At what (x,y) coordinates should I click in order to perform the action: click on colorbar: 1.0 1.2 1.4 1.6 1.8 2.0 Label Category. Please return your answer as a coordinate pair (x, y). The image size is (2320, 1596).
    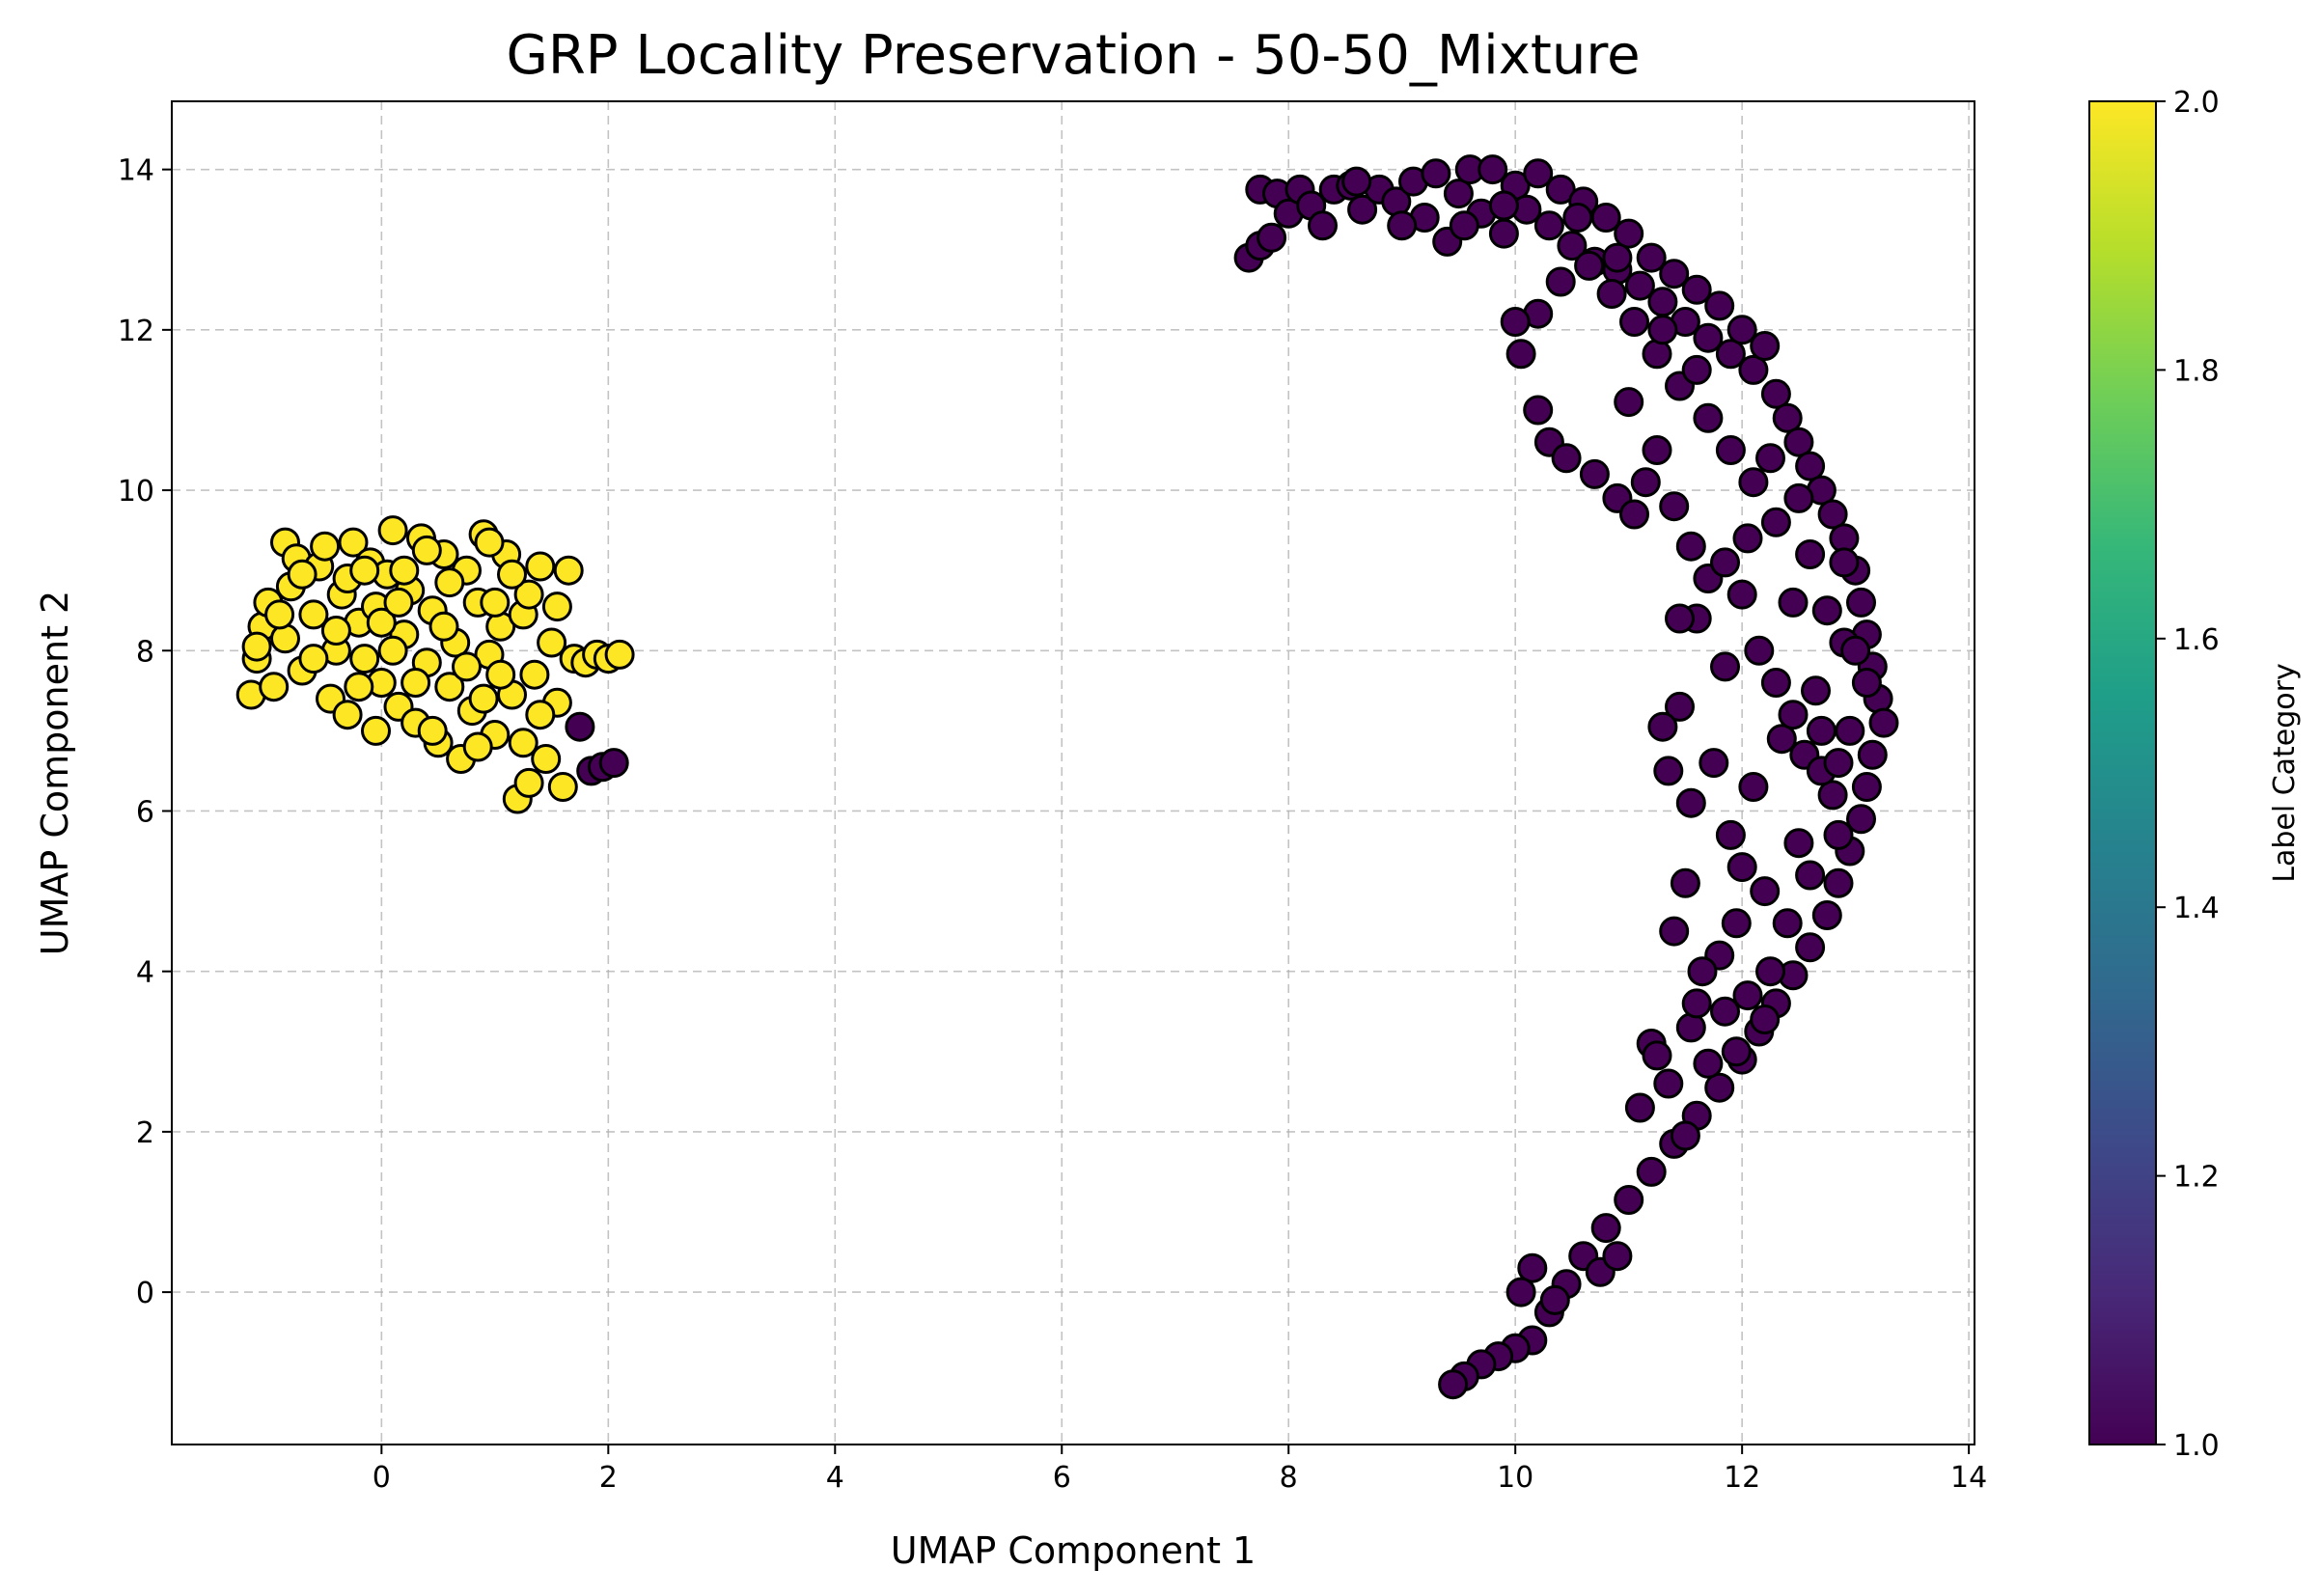
    Looking at the image, I should click on (2195, 775).